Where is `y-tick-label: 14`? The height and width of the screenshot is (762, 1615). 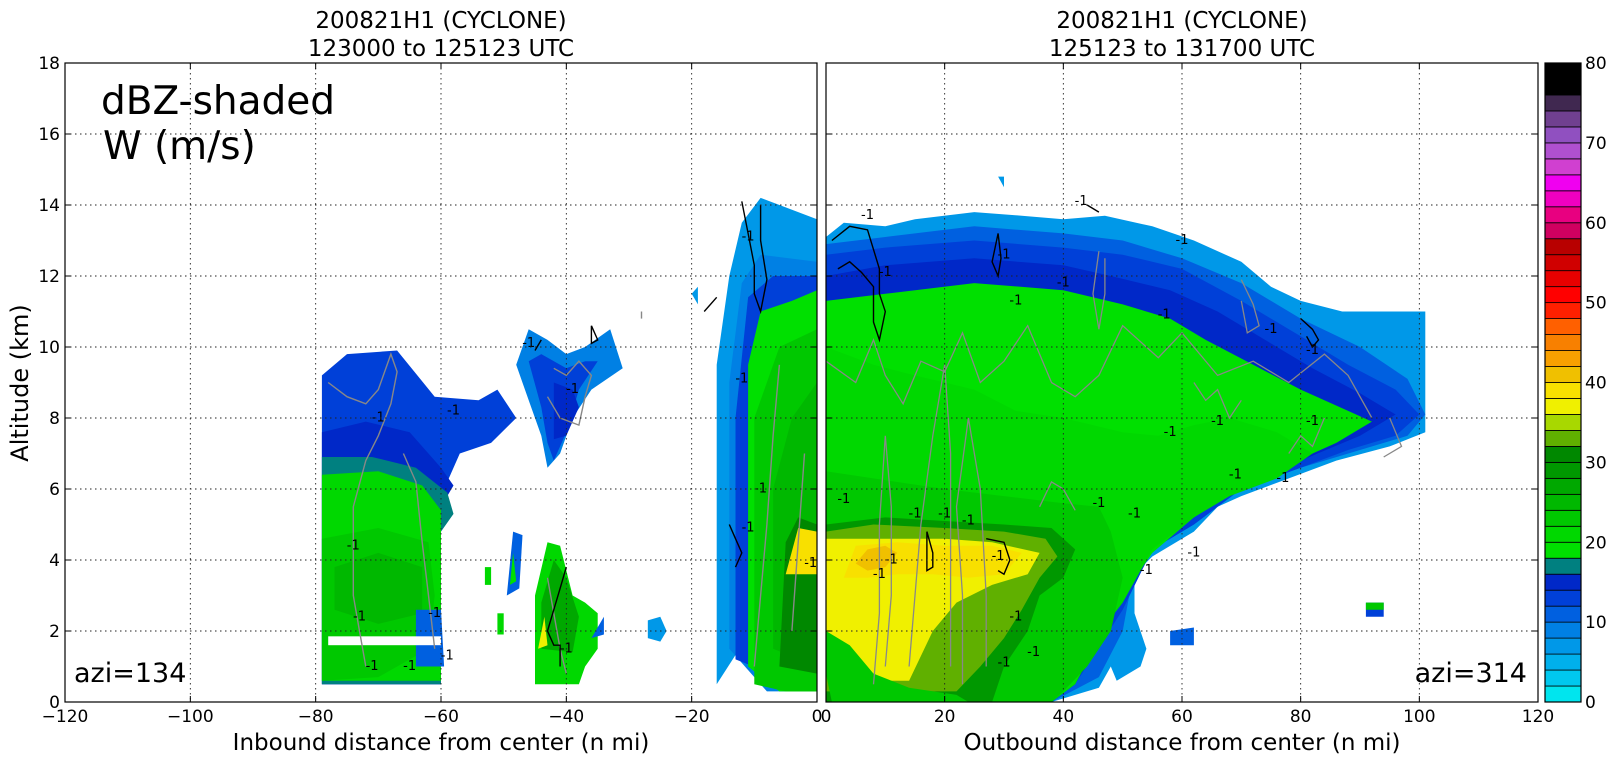
y-tick-label: 14 is located at coordinates (49, 206).